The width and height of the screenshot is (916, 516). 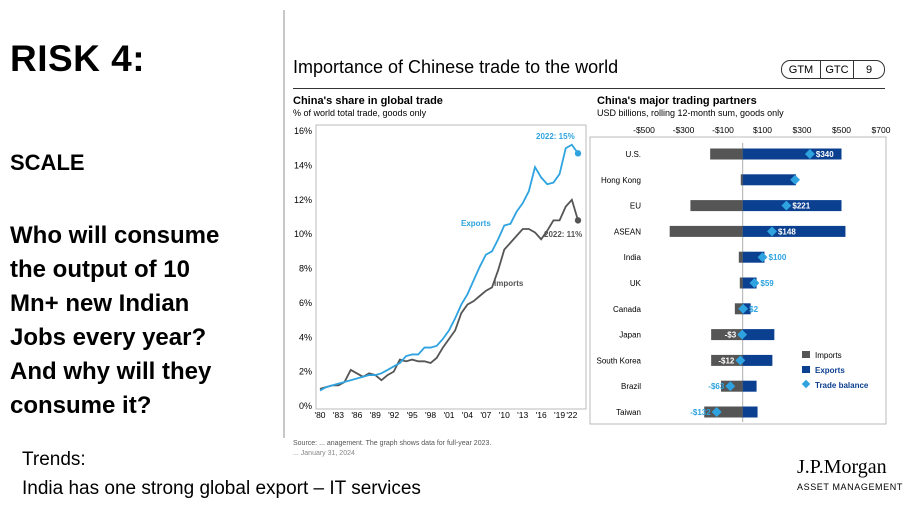 I want to click on slide-title: Importance of Chinese trade to the world, so click(x=456, y=67).